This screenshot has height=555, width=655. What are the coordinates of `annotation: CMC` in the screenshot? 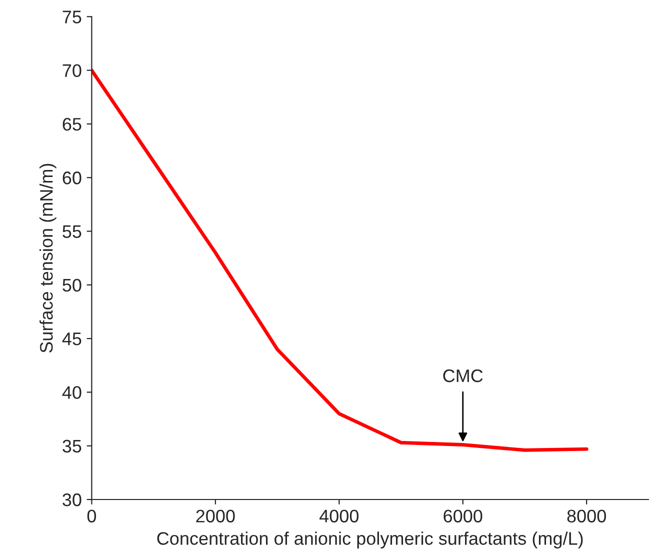 It's located at (463, 375).